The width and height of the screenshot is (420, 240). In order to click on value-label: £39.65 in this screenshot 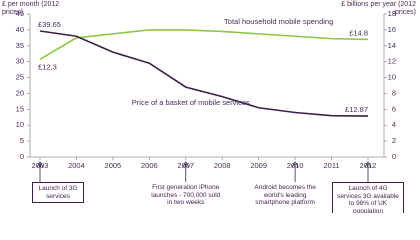, I will do `click(49, 24)`.